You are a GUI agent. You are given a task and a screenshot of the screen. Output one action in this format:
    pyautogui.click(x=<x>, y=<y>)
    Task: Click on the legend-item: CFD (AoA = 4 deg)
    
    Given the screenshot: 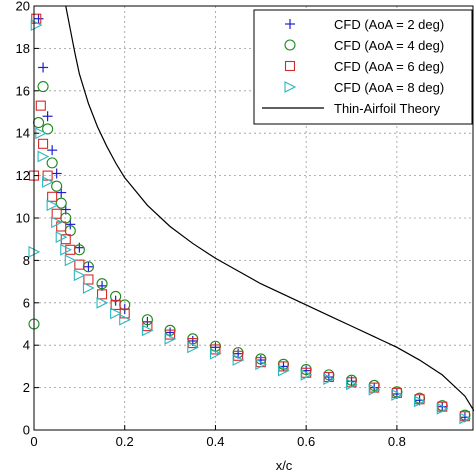 What is the action you would take?
    pyautogui.click(x=364, y=45)
    